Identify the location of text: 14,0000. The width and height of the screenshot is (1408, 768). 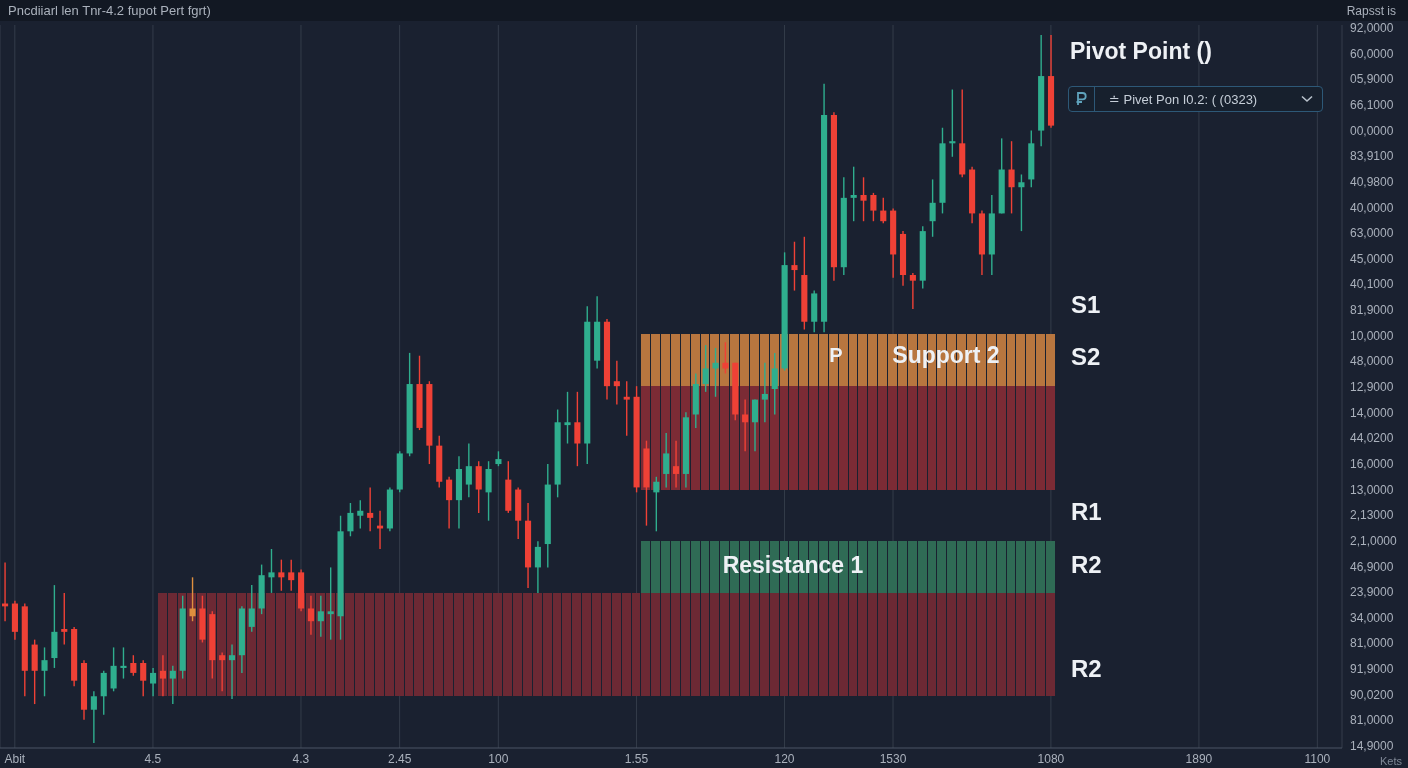
(1372, 412).